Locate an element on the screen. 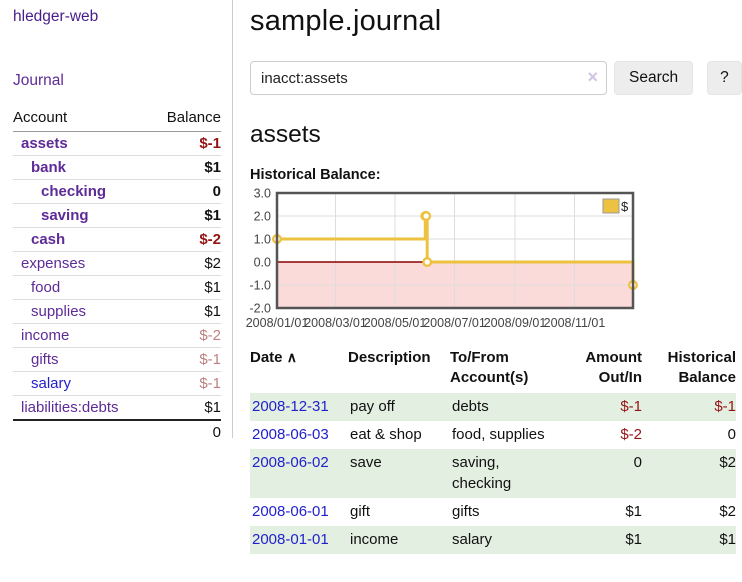  account-link: supplies is located at coordinates (59, 311).